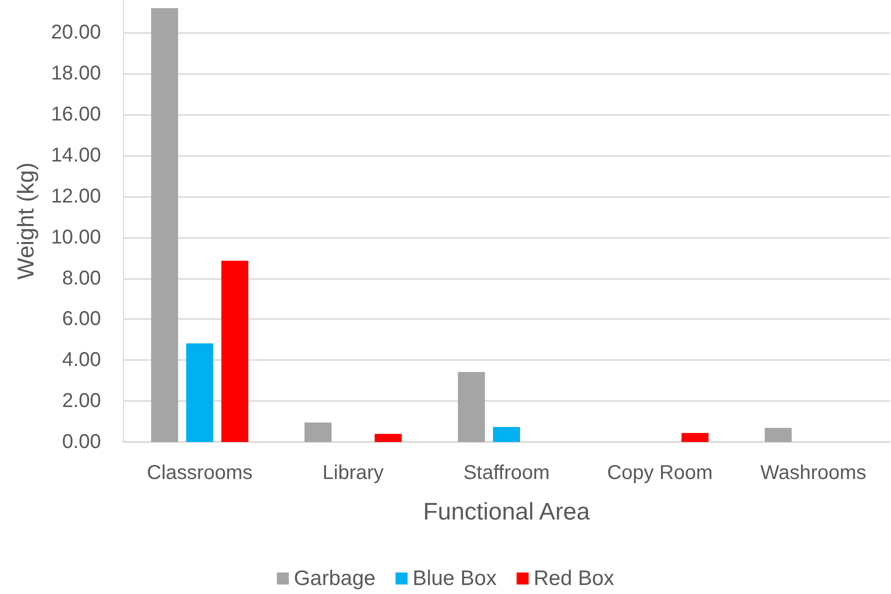  What do you see at coordinates (75, 115) in the screenshot?
I see `y-tick-label: 16.00` at bounding box center [75, 115].